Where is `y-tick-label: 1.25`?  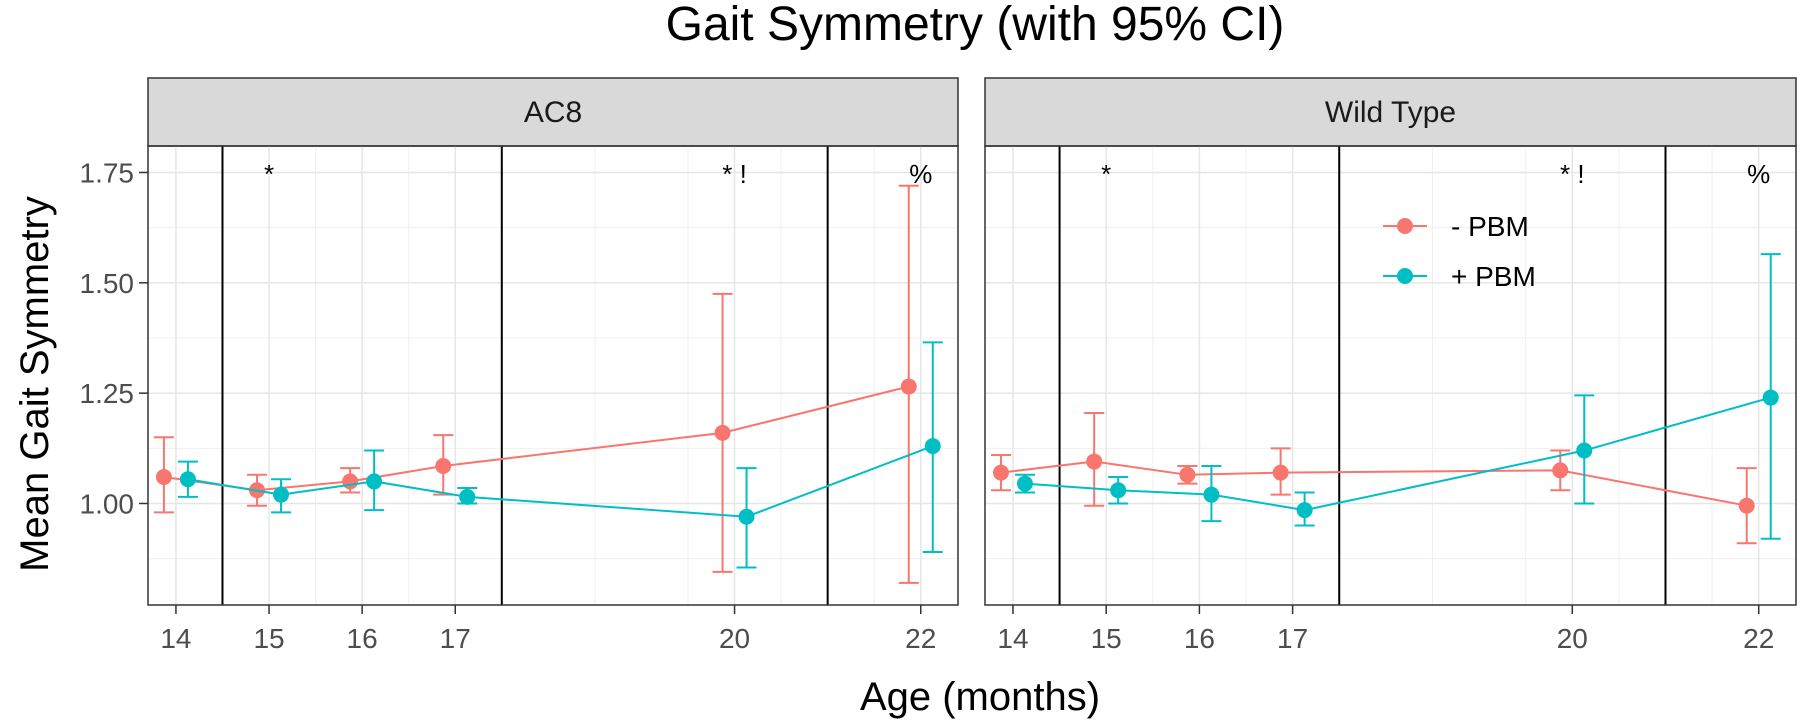 y-tick-label: 1.25 is located at coordinates (107, 393).